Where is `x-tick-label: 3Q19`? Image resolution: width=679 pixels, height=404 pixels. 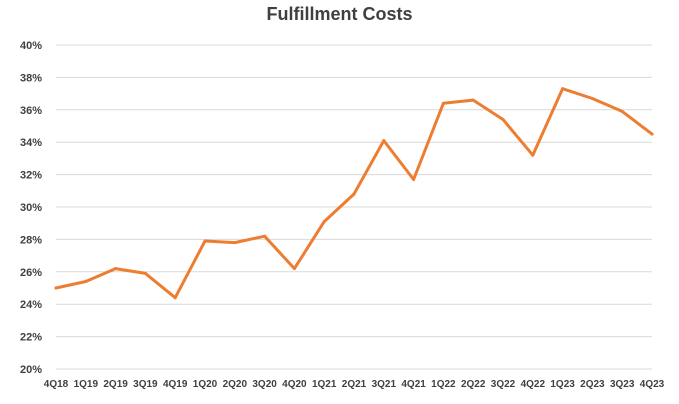
x-tick-label: 3Q19 is located at coordinates (145, 384).